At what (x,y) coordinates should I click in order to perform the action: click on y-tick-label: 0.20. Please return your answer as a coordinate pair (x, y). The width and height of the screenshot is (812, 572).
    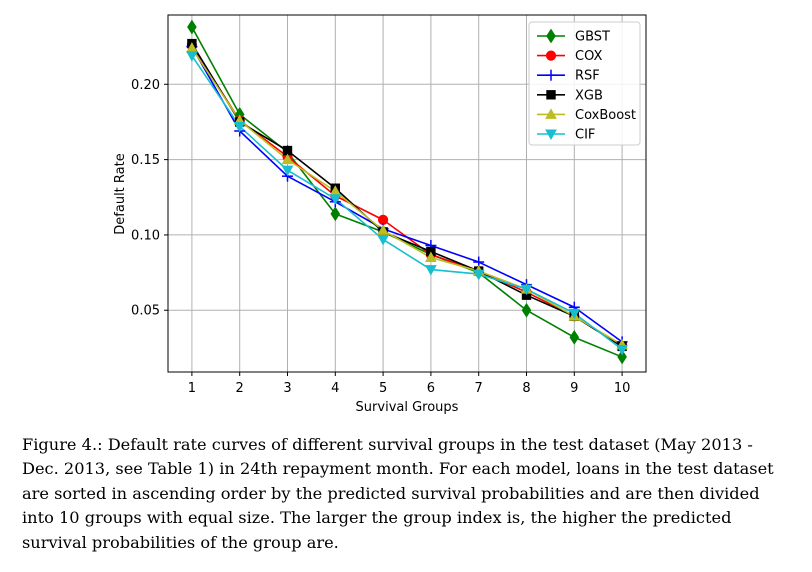
    Looking at the image, I should click on (145, 85).